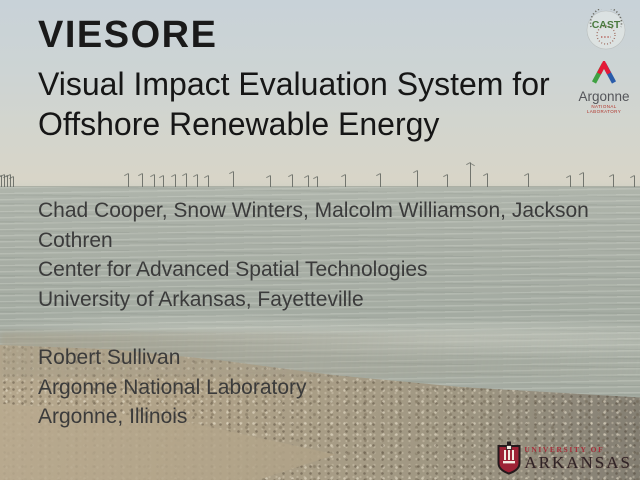 Image resolution: width=640 pixels, height=480 pixels. What do you see at coordinates (201, 299) in the screenshot?
I see `author-location: University of Arkansas, Fayetteville` at bounding box center [201, 299].